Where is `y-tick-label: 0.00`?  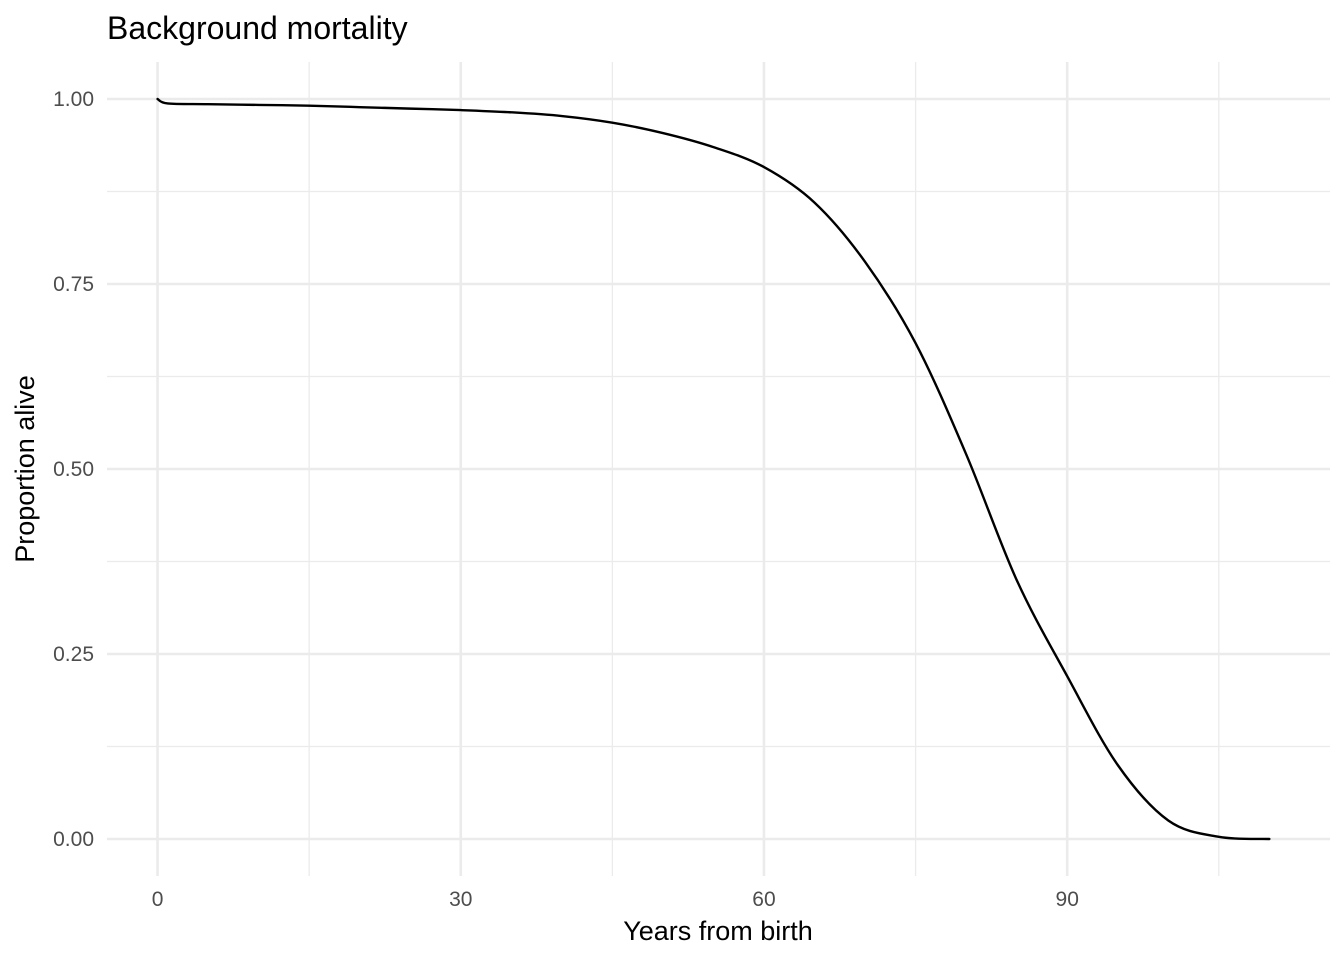
y-tick-label: 0.00 is located at coordinates (73, 839).